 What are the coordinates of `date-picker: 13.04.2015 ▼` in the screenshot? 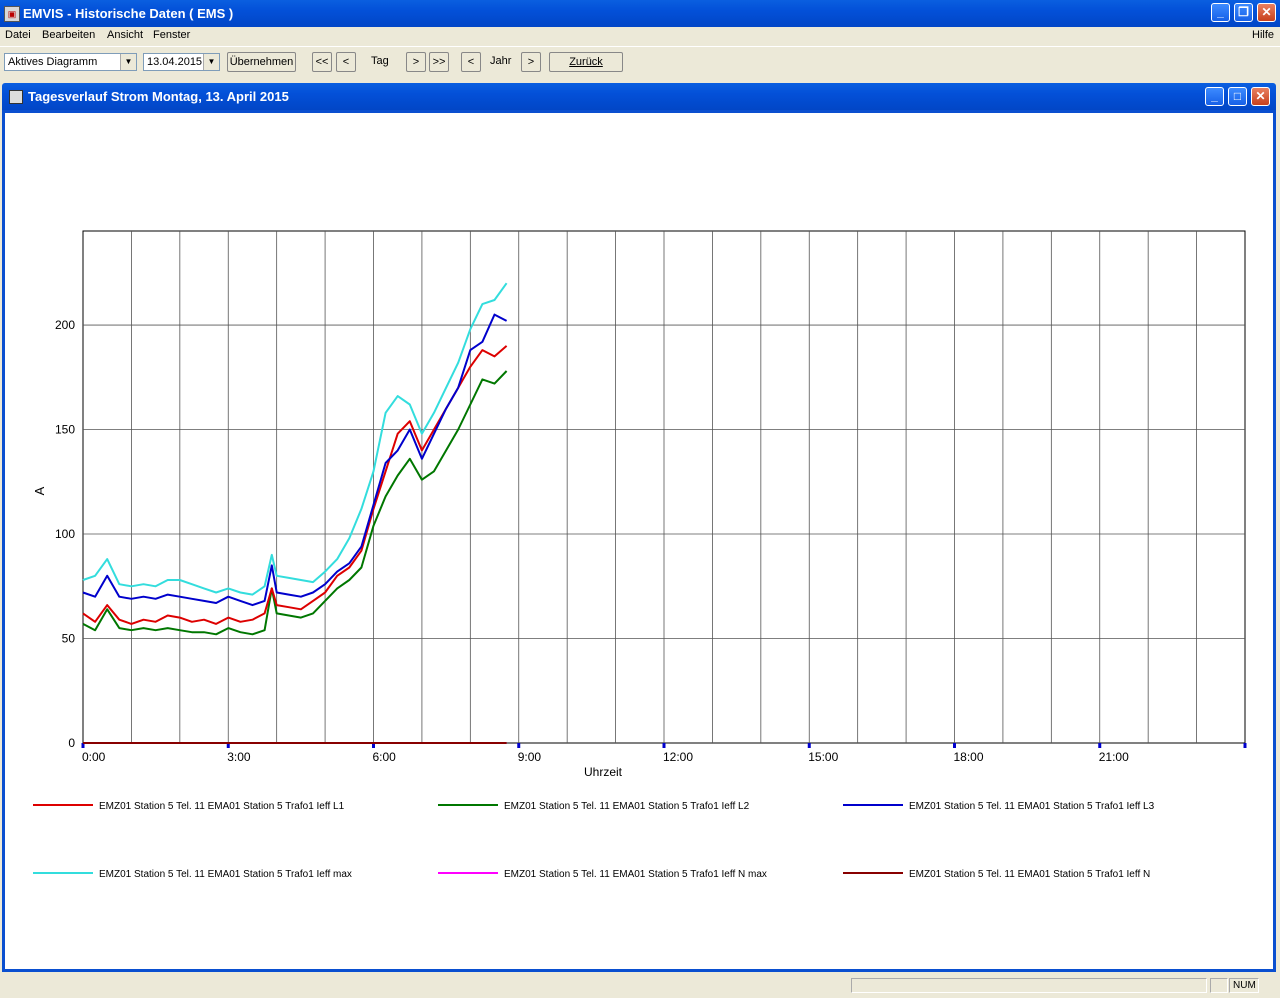 It's located at (181, 62).